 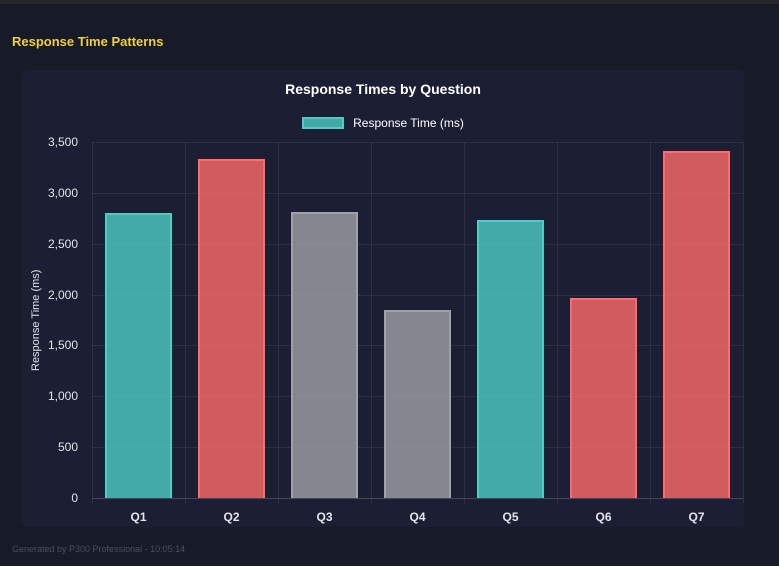 What do you see at coordinates (62, 192) in the screenshot?
I see `y-tick-label: 3,000` at bounding box center [62, 192].